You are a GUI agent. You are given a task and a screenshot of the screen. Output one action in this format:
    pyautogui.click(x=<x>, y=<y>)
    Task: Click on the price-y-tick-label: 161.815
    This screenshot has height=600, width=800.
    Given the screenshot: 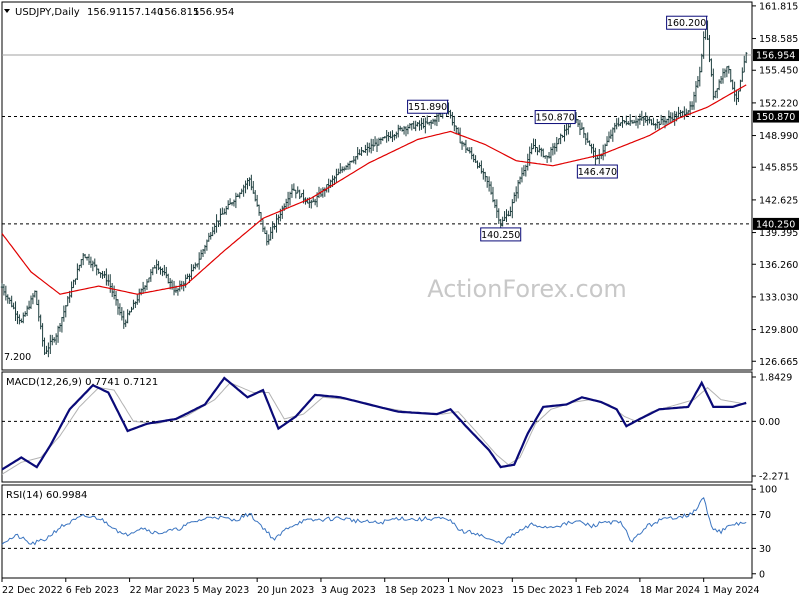 What is the action you would take?
    pyautogui.click(x=778, y=6)
    